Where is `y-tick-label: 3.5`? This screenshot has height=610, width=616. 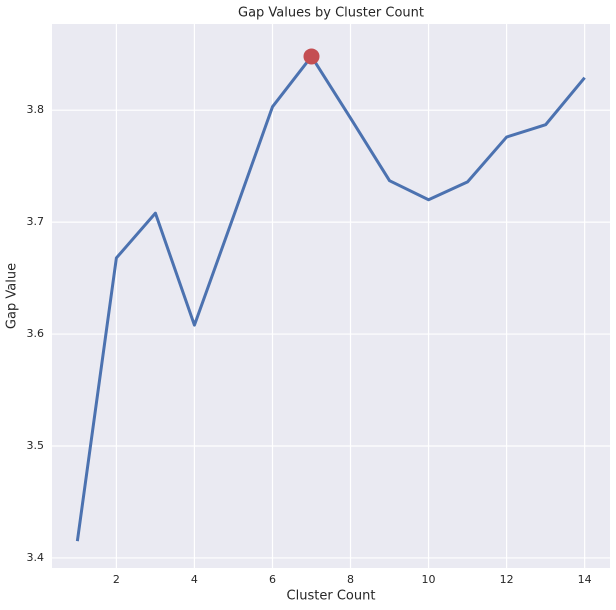 y-tick-label: 3.5 is located at coordinates (36, 445).